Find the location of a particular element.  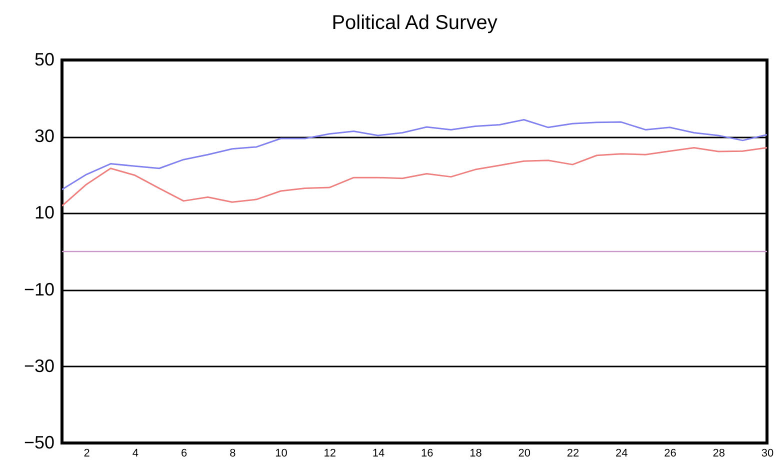

x-tick-label: 26 is located at coordinates (670, 454).